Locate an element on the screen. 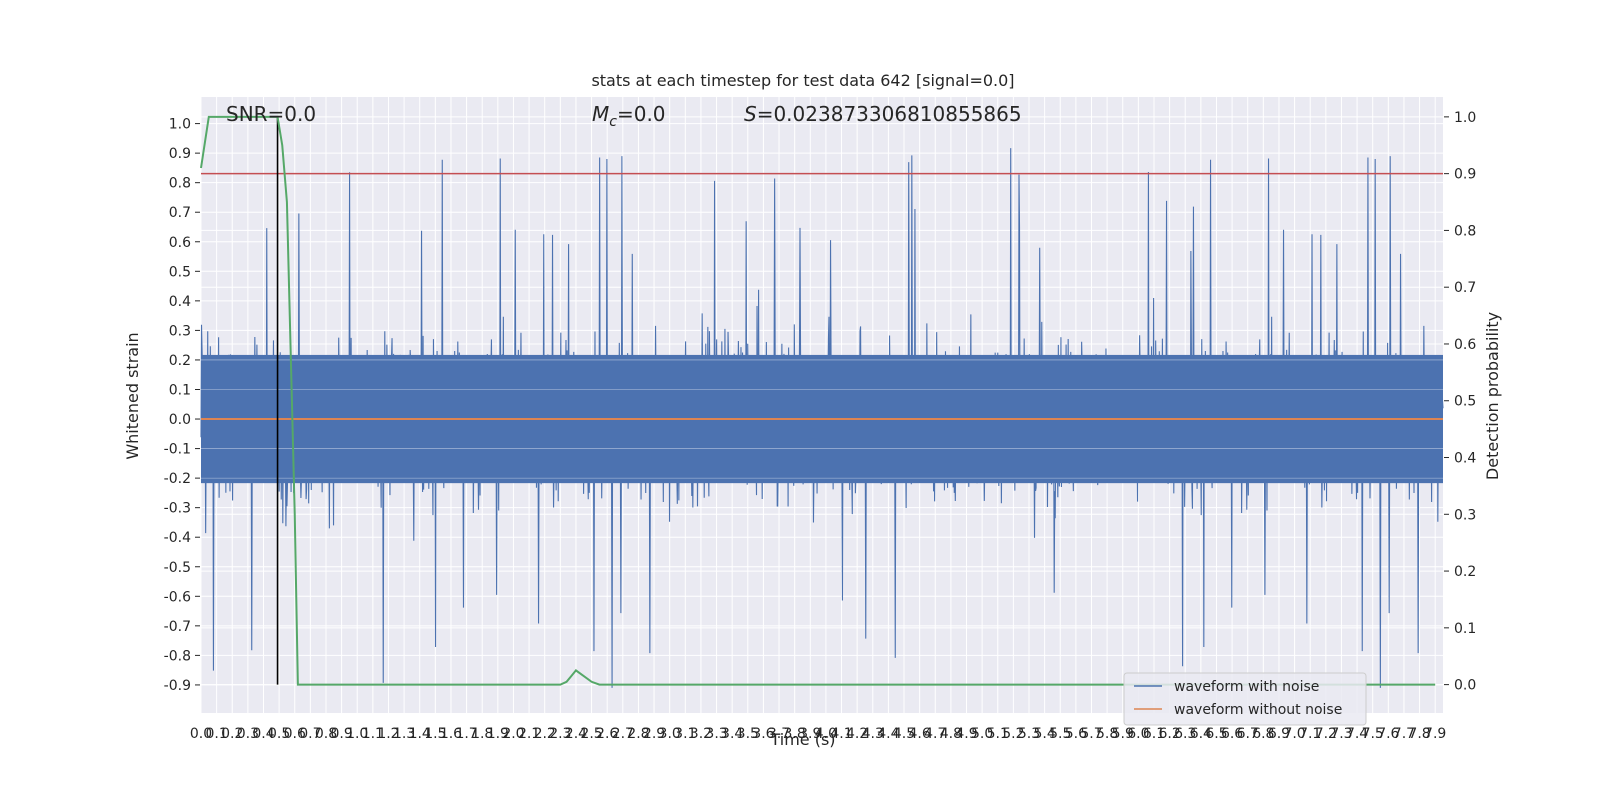  x-tick-label: 0.8 is located at coordinates (326, 734).